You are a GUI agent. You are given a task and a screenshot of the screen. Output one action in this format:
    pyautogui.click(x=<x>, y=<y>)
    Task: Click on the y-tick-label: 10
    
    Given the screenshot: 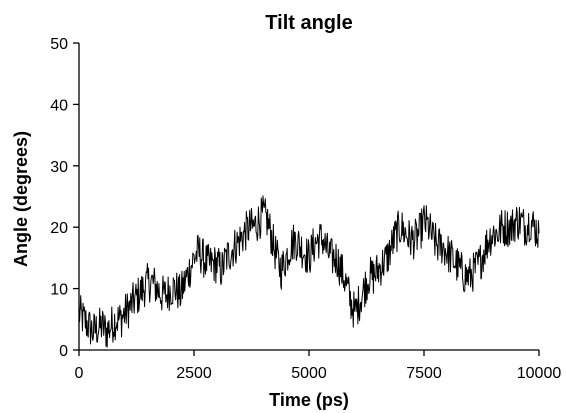 What is the action you would take?
    pyautogui.click(x=59, y=290)
    